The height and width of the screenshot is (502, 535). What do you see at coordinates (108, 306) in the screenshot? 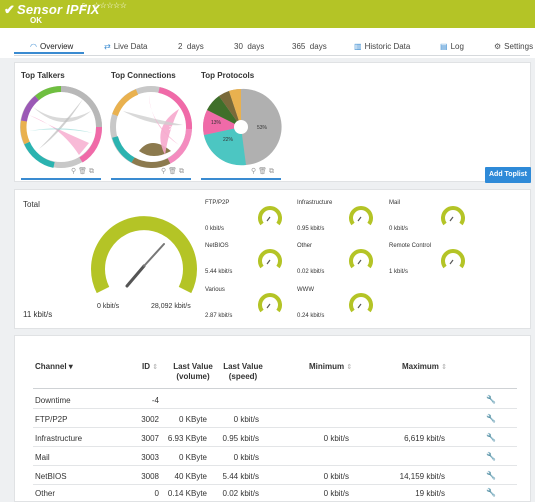
I see `total-gauge-min: 0 kbit/s` at bounding box center [108, 306].